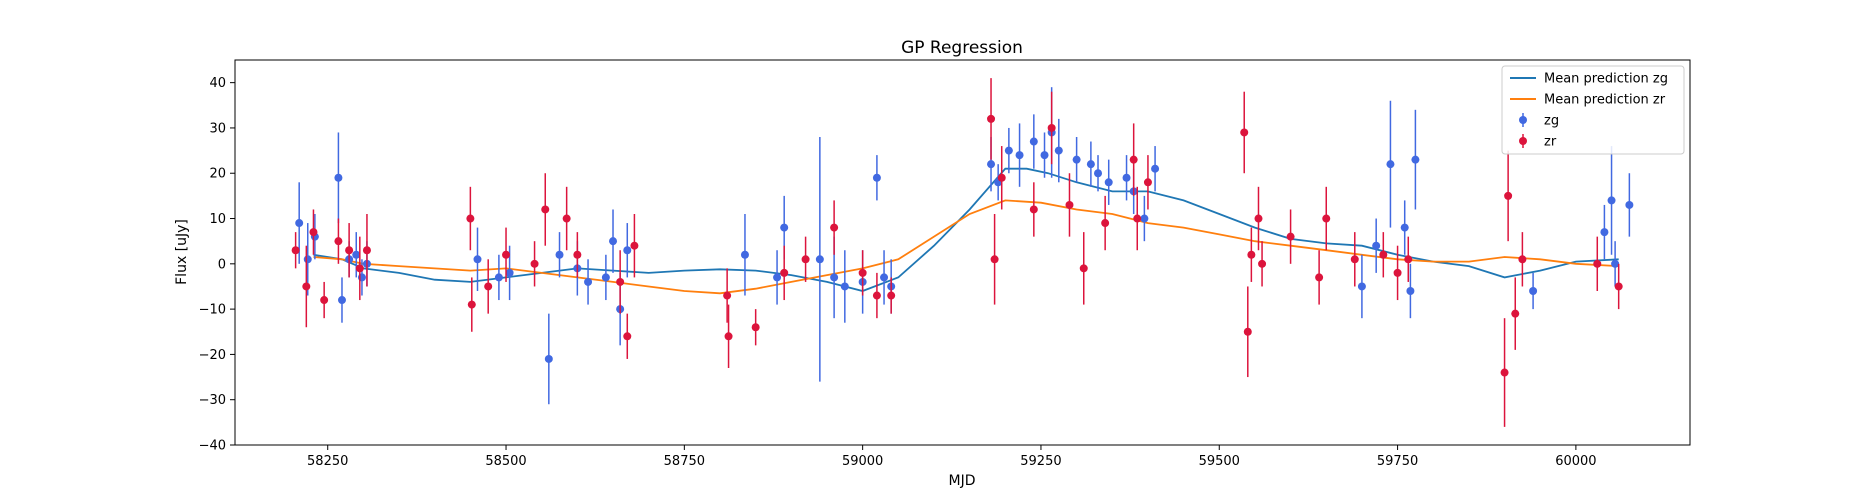 The image size is (1875, 500). I want to click on y-tick-label: 40, so click(217, 83).